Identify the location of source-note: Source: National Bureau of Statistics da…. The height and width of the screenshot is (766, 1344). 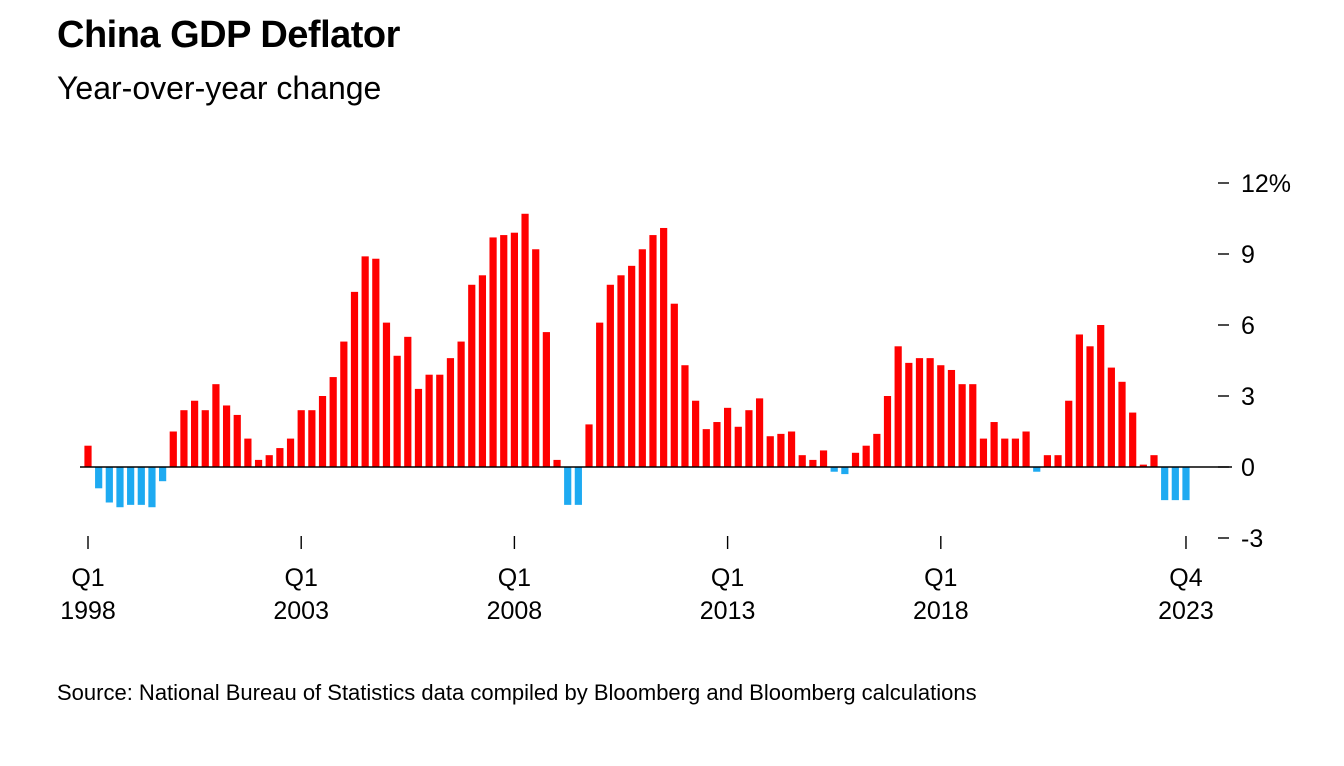
(517, 692).